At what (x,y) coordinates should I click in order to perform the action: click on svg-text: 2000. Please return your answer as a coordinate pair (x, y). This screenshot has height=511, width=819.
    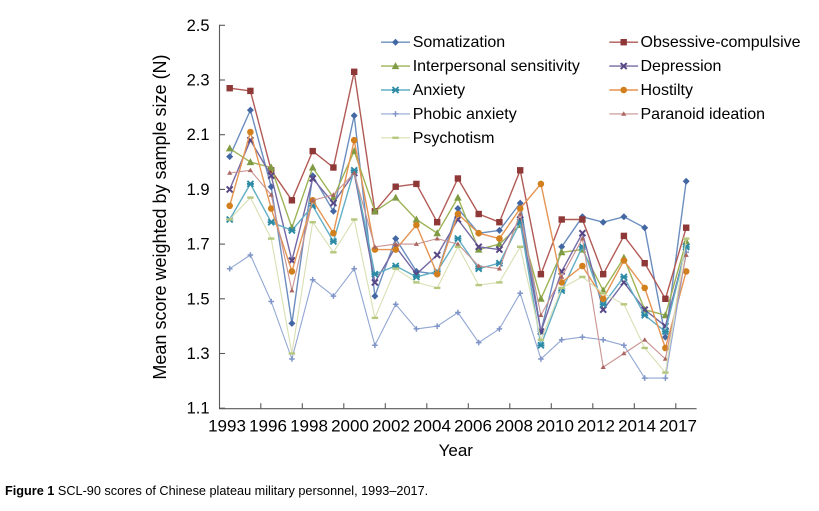
    Looking at the image, I should click on (350, 426).